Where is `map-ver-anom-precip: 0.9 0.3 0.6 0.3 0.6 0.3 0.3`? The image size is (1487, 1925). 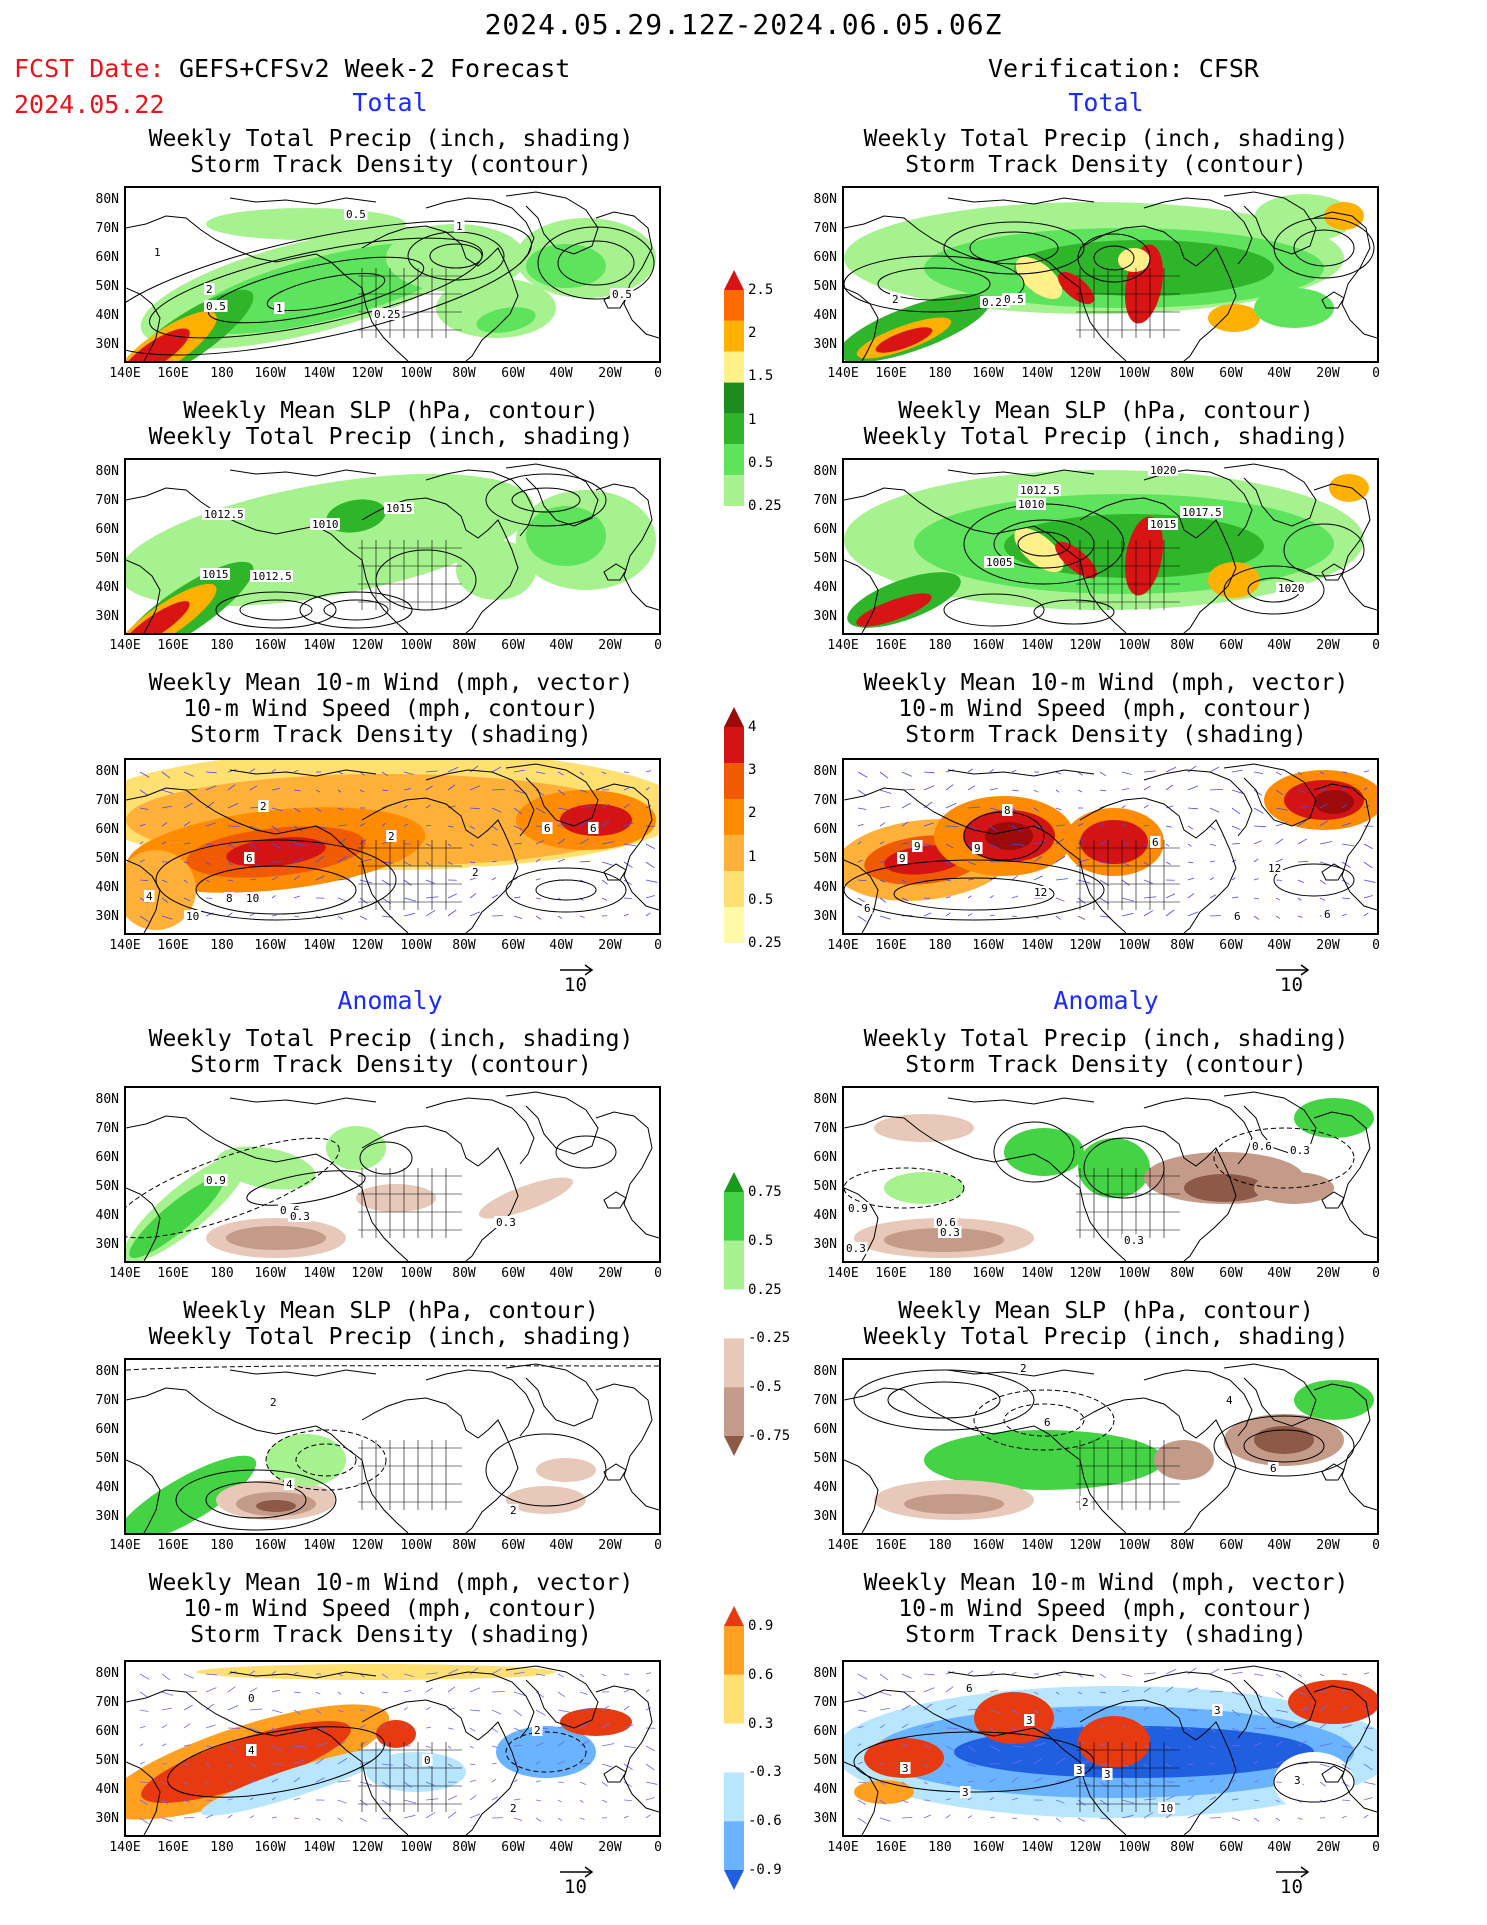 map-ver-anom-precip: 0.9 0.3 0.6 0.3 0.6 0.3 0.3 is located at coordinates (1110, 1174).